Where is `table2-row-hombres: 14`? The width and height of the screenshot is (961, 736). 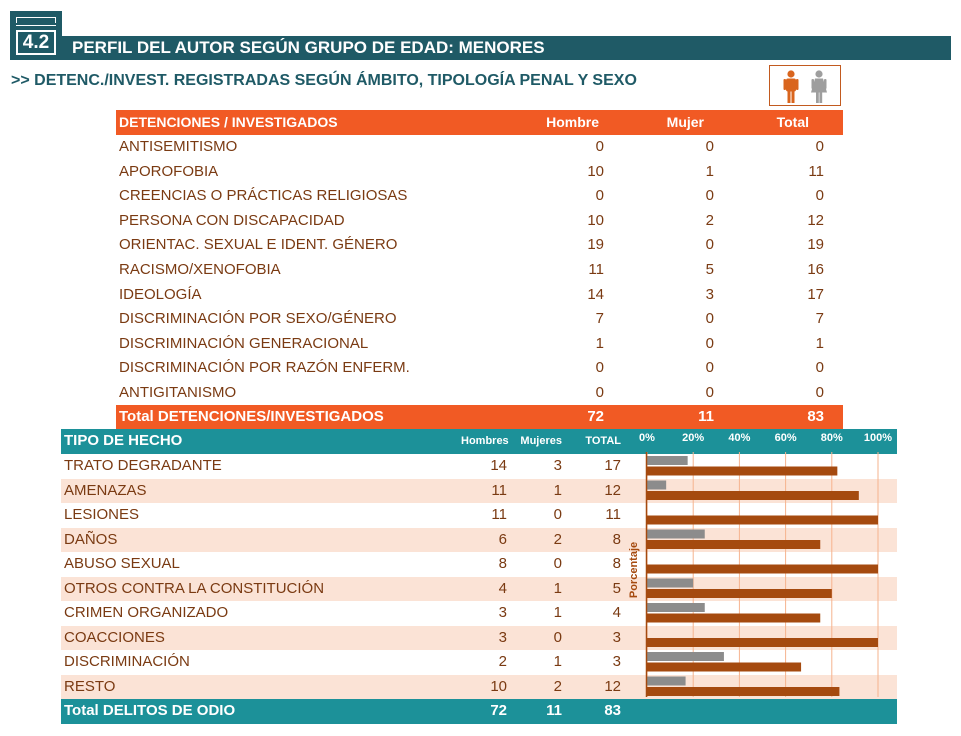 table2-row-hombres: 14 is located at coordinates (498, 465).